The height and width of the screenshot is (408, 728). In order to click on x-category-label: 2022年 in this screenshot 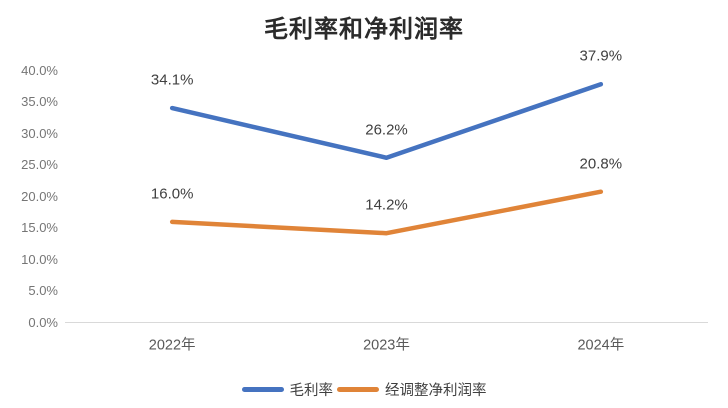, I will do `click(172, 345)`.